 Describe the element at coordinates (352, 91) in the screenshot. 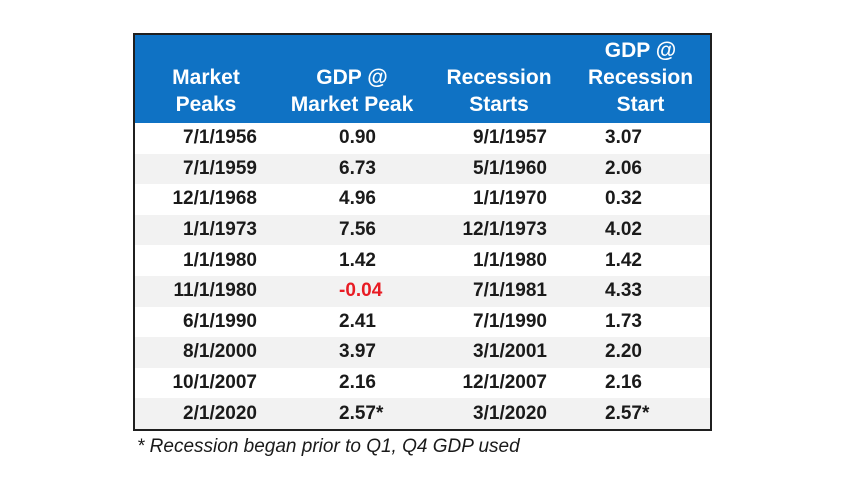

I see `gdp-market-peak-header: GDP @ Market Peak` at that location.